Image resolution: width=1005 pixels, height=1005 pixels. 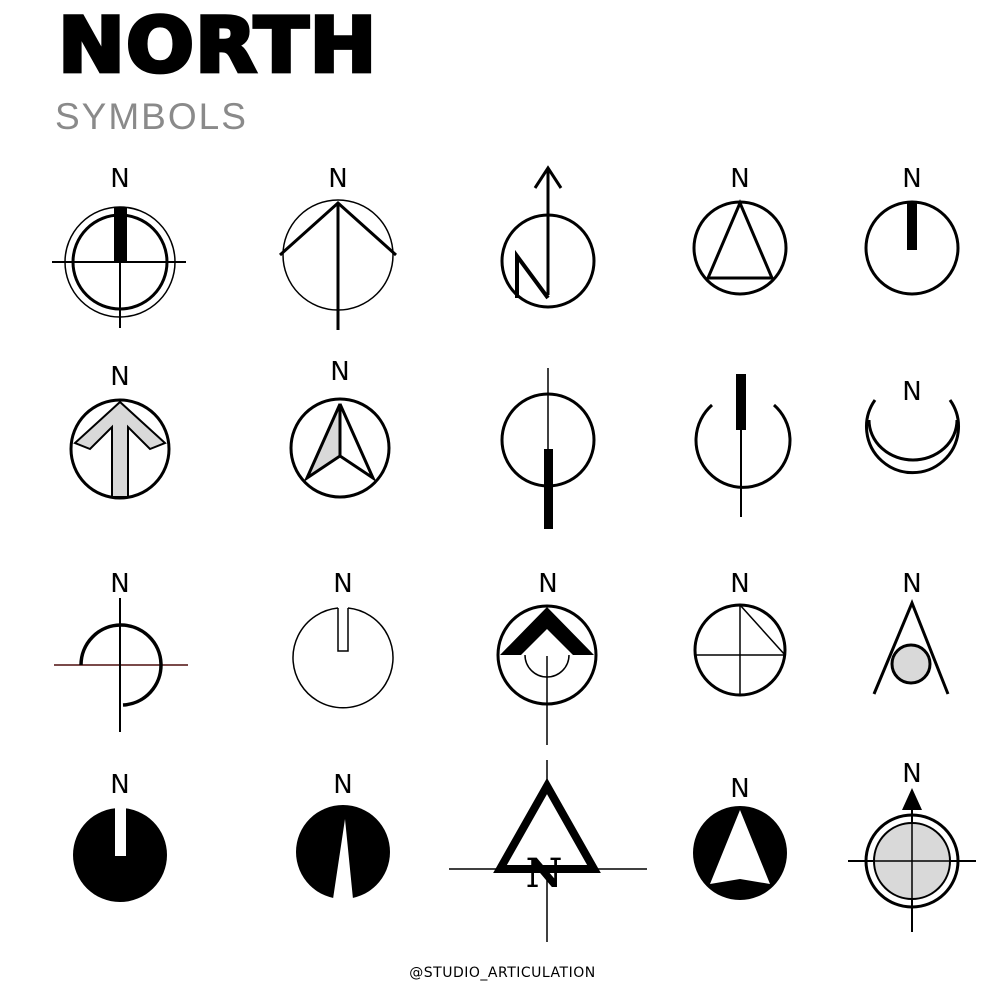 I want to click on north-symbol-2: N, so click(x=338, y=247).